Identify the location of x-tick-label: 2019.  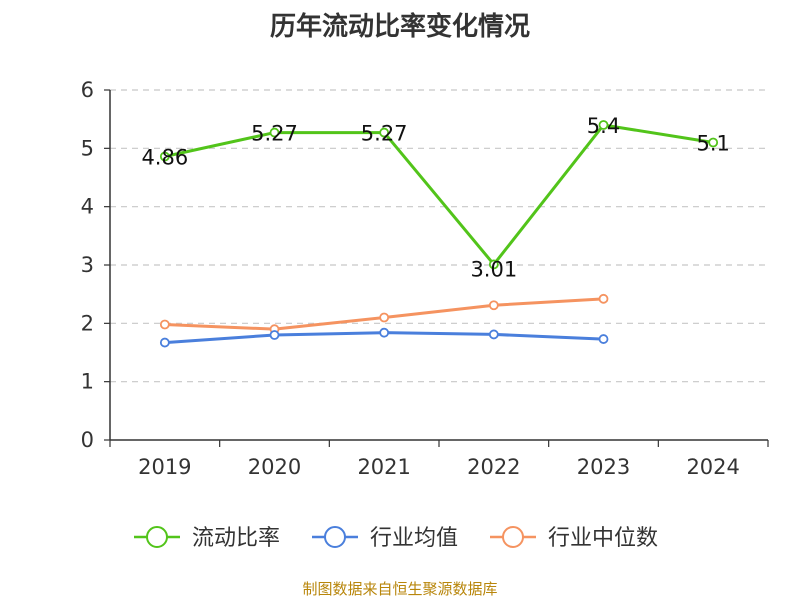
(164, 467).